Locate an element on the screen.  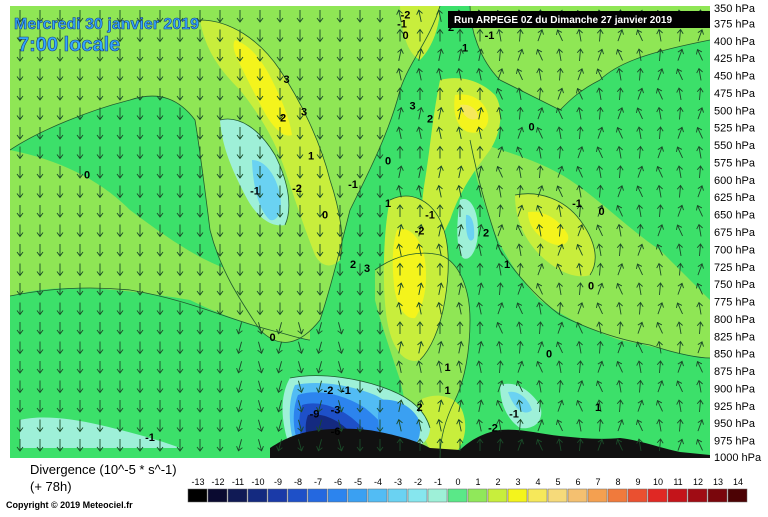
pressure-tick-label: 725 hPa is located at coordinates (735, 268).